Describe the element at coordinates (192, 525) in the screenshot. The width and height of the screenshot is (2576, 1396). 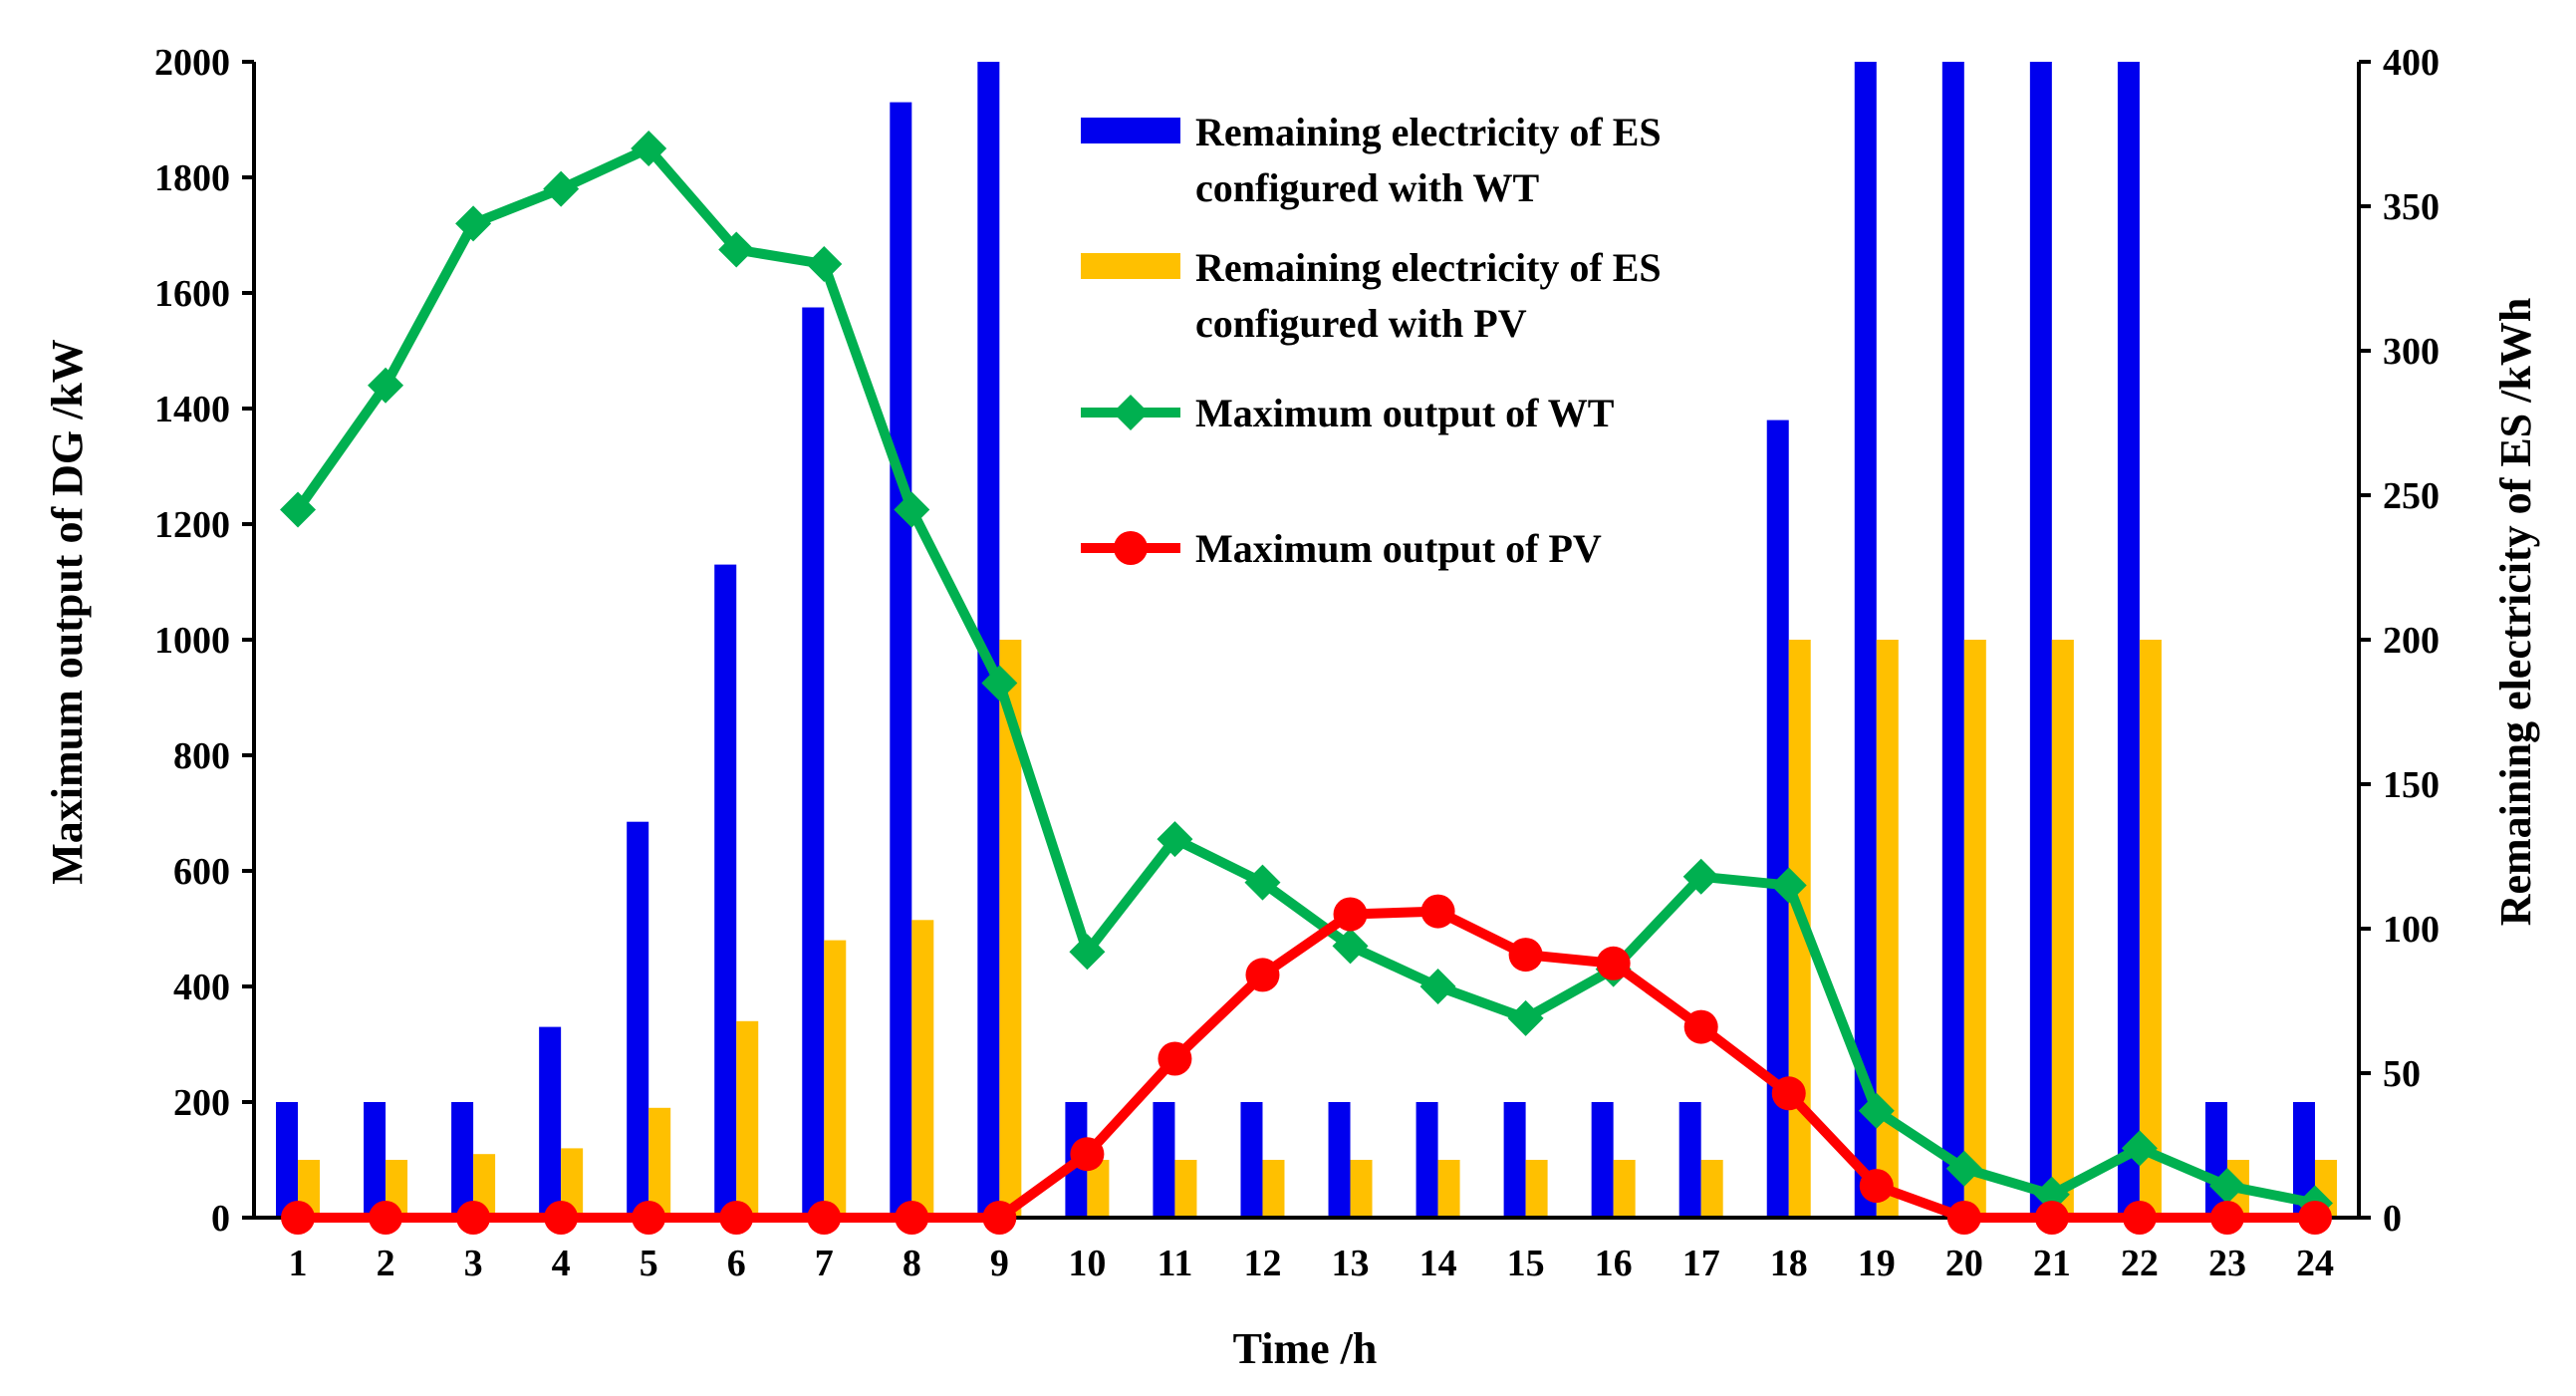
I see `y-tick-label-1200: 1200` at that location.